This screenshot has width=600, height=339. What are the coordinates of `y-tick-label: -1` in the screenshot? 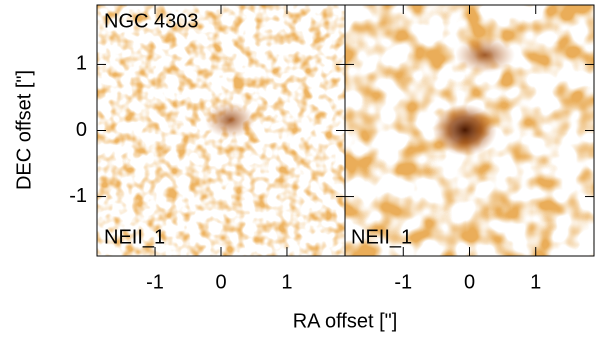 It's located at (78, 196).